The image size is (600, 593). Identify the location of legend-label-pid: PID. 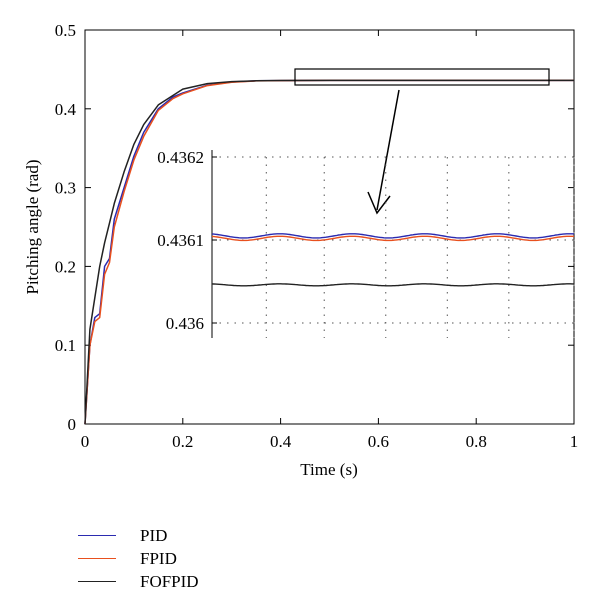
(154, 535).